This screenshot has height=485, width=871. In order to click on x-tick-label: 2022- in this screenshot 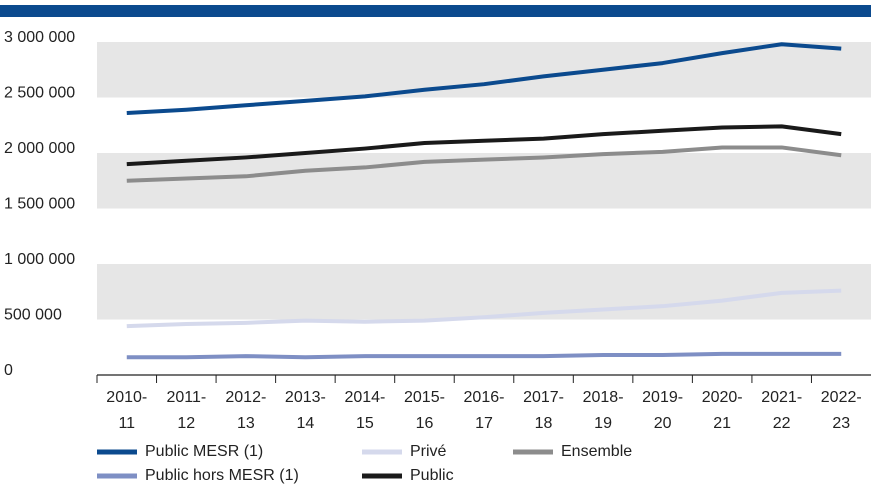, I will do `click(841, 397)`.